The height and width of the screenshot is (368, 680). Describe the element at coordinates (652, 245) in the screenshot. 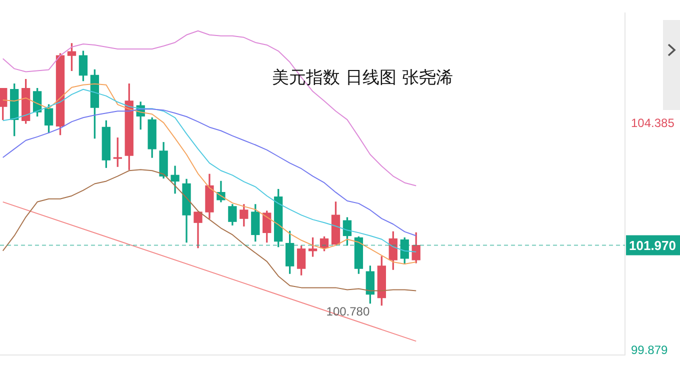

I see `ref-line-label: 101.970` at that location.